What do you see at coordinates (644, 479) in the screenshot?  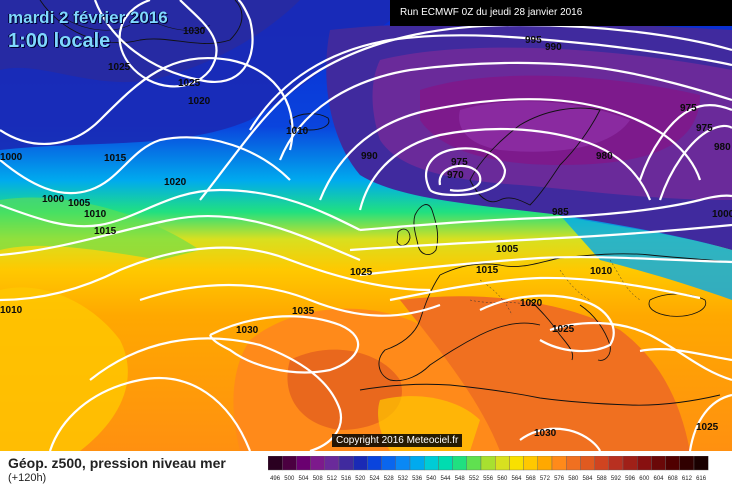 I see `legend-value: 600` at bounding box center [644, 479].